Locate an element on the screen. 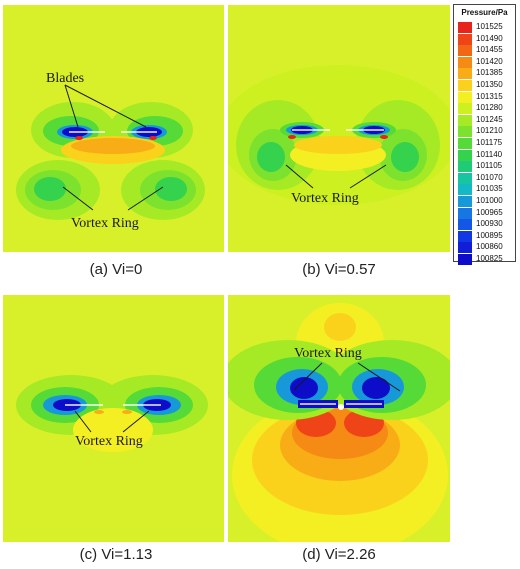 The image size is (520, 569). legend-row: 101490 is located at coordinates (486, 39).